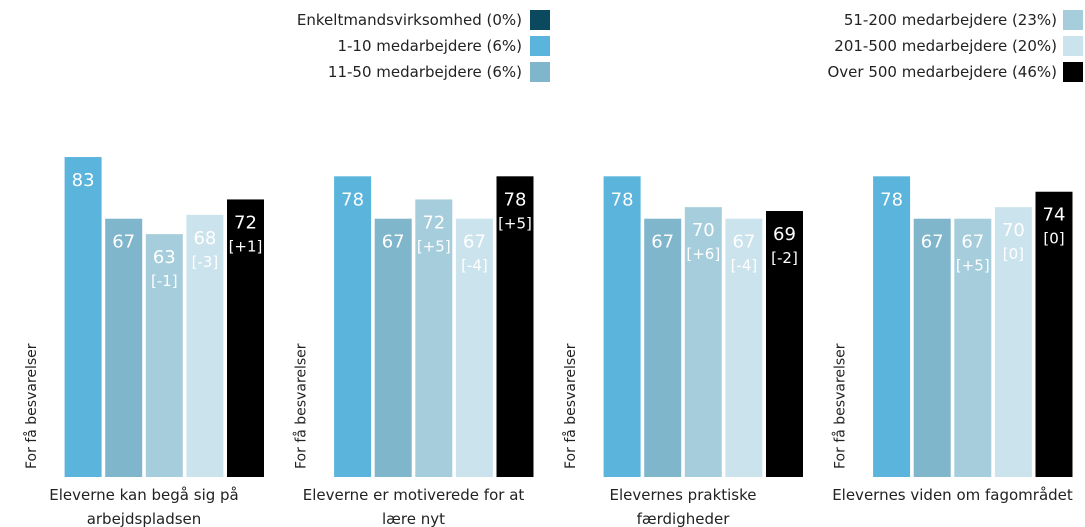 The width and height of the screenshot is (1085, 527). Describe the element at coordinates (945, 46) in the screenshot. I see `legend-label: 201-500 medarbejdere (20%)` at that location.